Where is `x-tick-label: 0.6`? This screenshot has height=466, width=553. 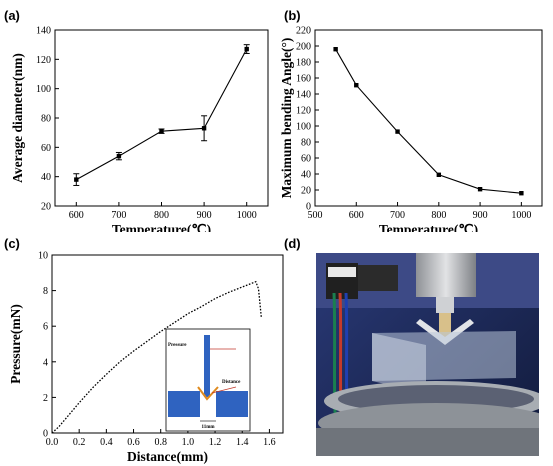 x-tick-label: 0.6 is located at coordinates (133, 442).